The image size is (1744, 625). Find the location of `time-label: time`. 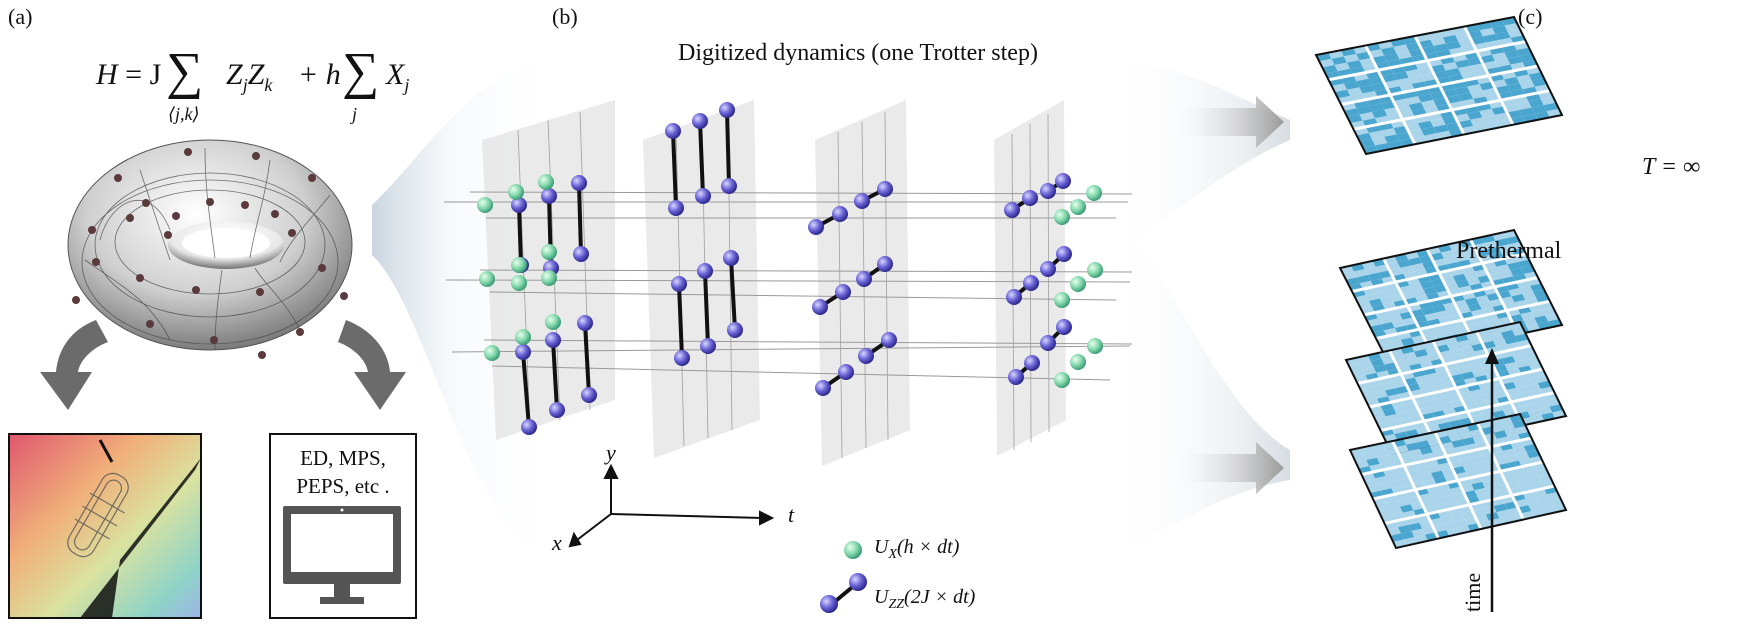

time-label: time is located at coordinates (1472, 592).